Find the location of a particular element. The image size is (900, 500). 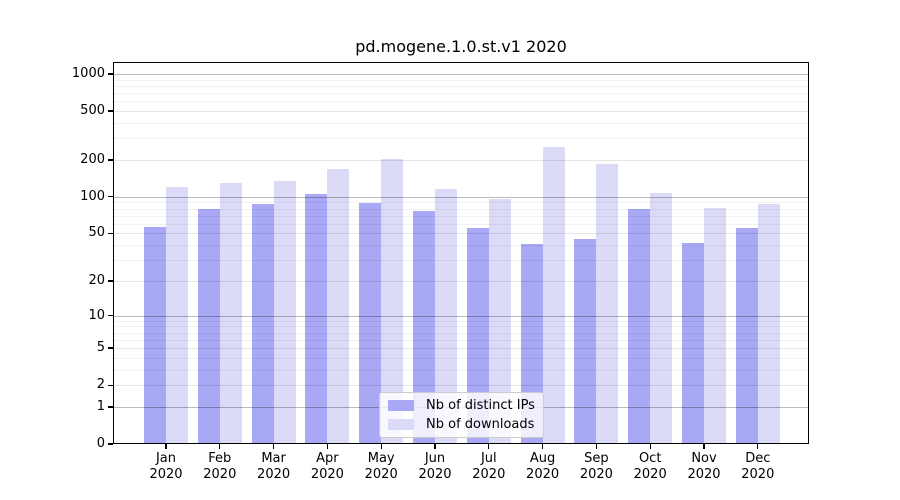

y-axis-tick-label-1: 1 is located at coordinates (100, 406).